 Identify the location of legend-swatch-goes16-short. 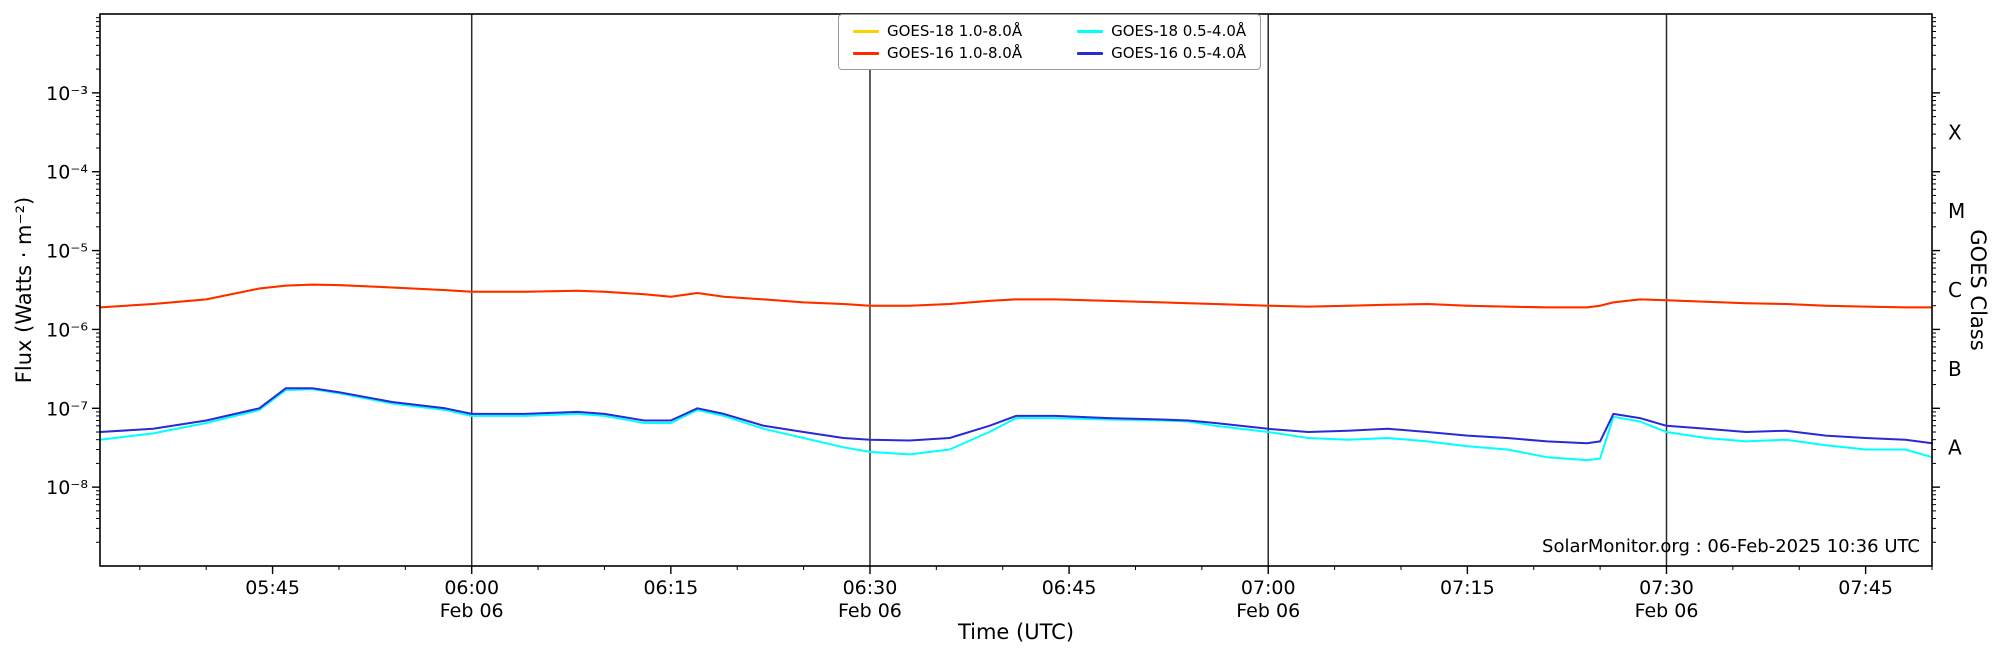
(1090, 53).